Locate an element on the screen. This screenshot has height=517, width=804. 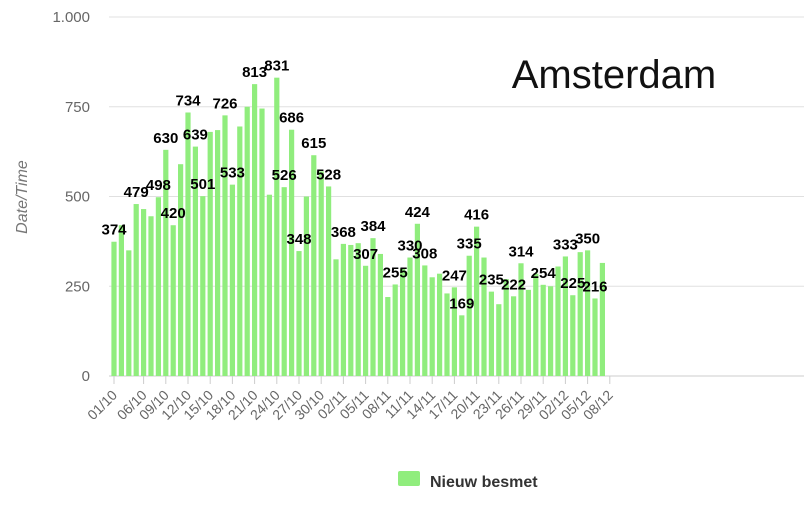
data-label: 420 is located at coordinates (173, 213).